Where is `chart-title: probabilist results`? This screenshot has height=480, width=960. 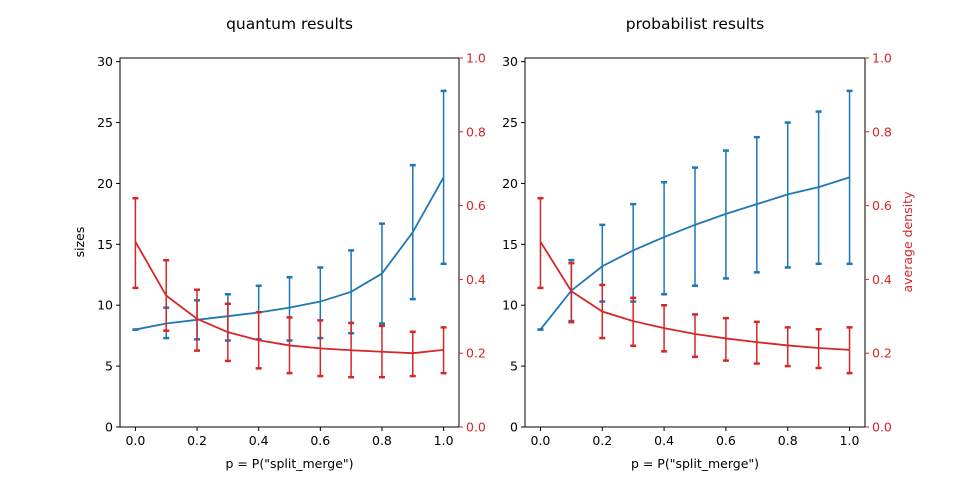 chart-title: probabilist results is located at coordinates (695, 24).